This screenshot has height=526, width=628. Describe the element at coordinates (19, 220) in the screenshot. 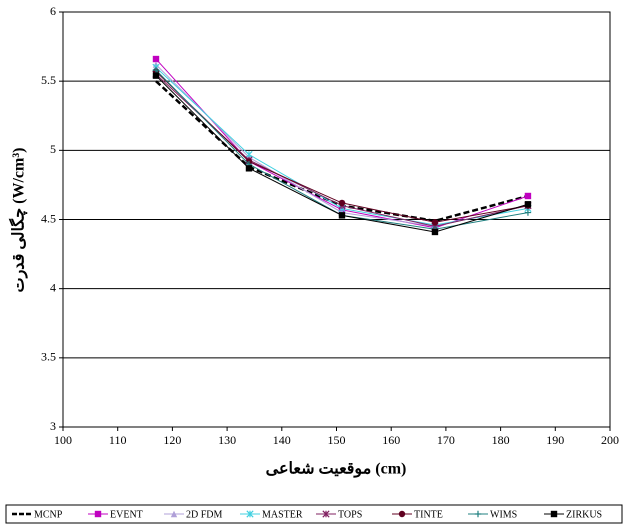

I see `y-axis-label: چگالی قدرت (W/cm³)` at that location.